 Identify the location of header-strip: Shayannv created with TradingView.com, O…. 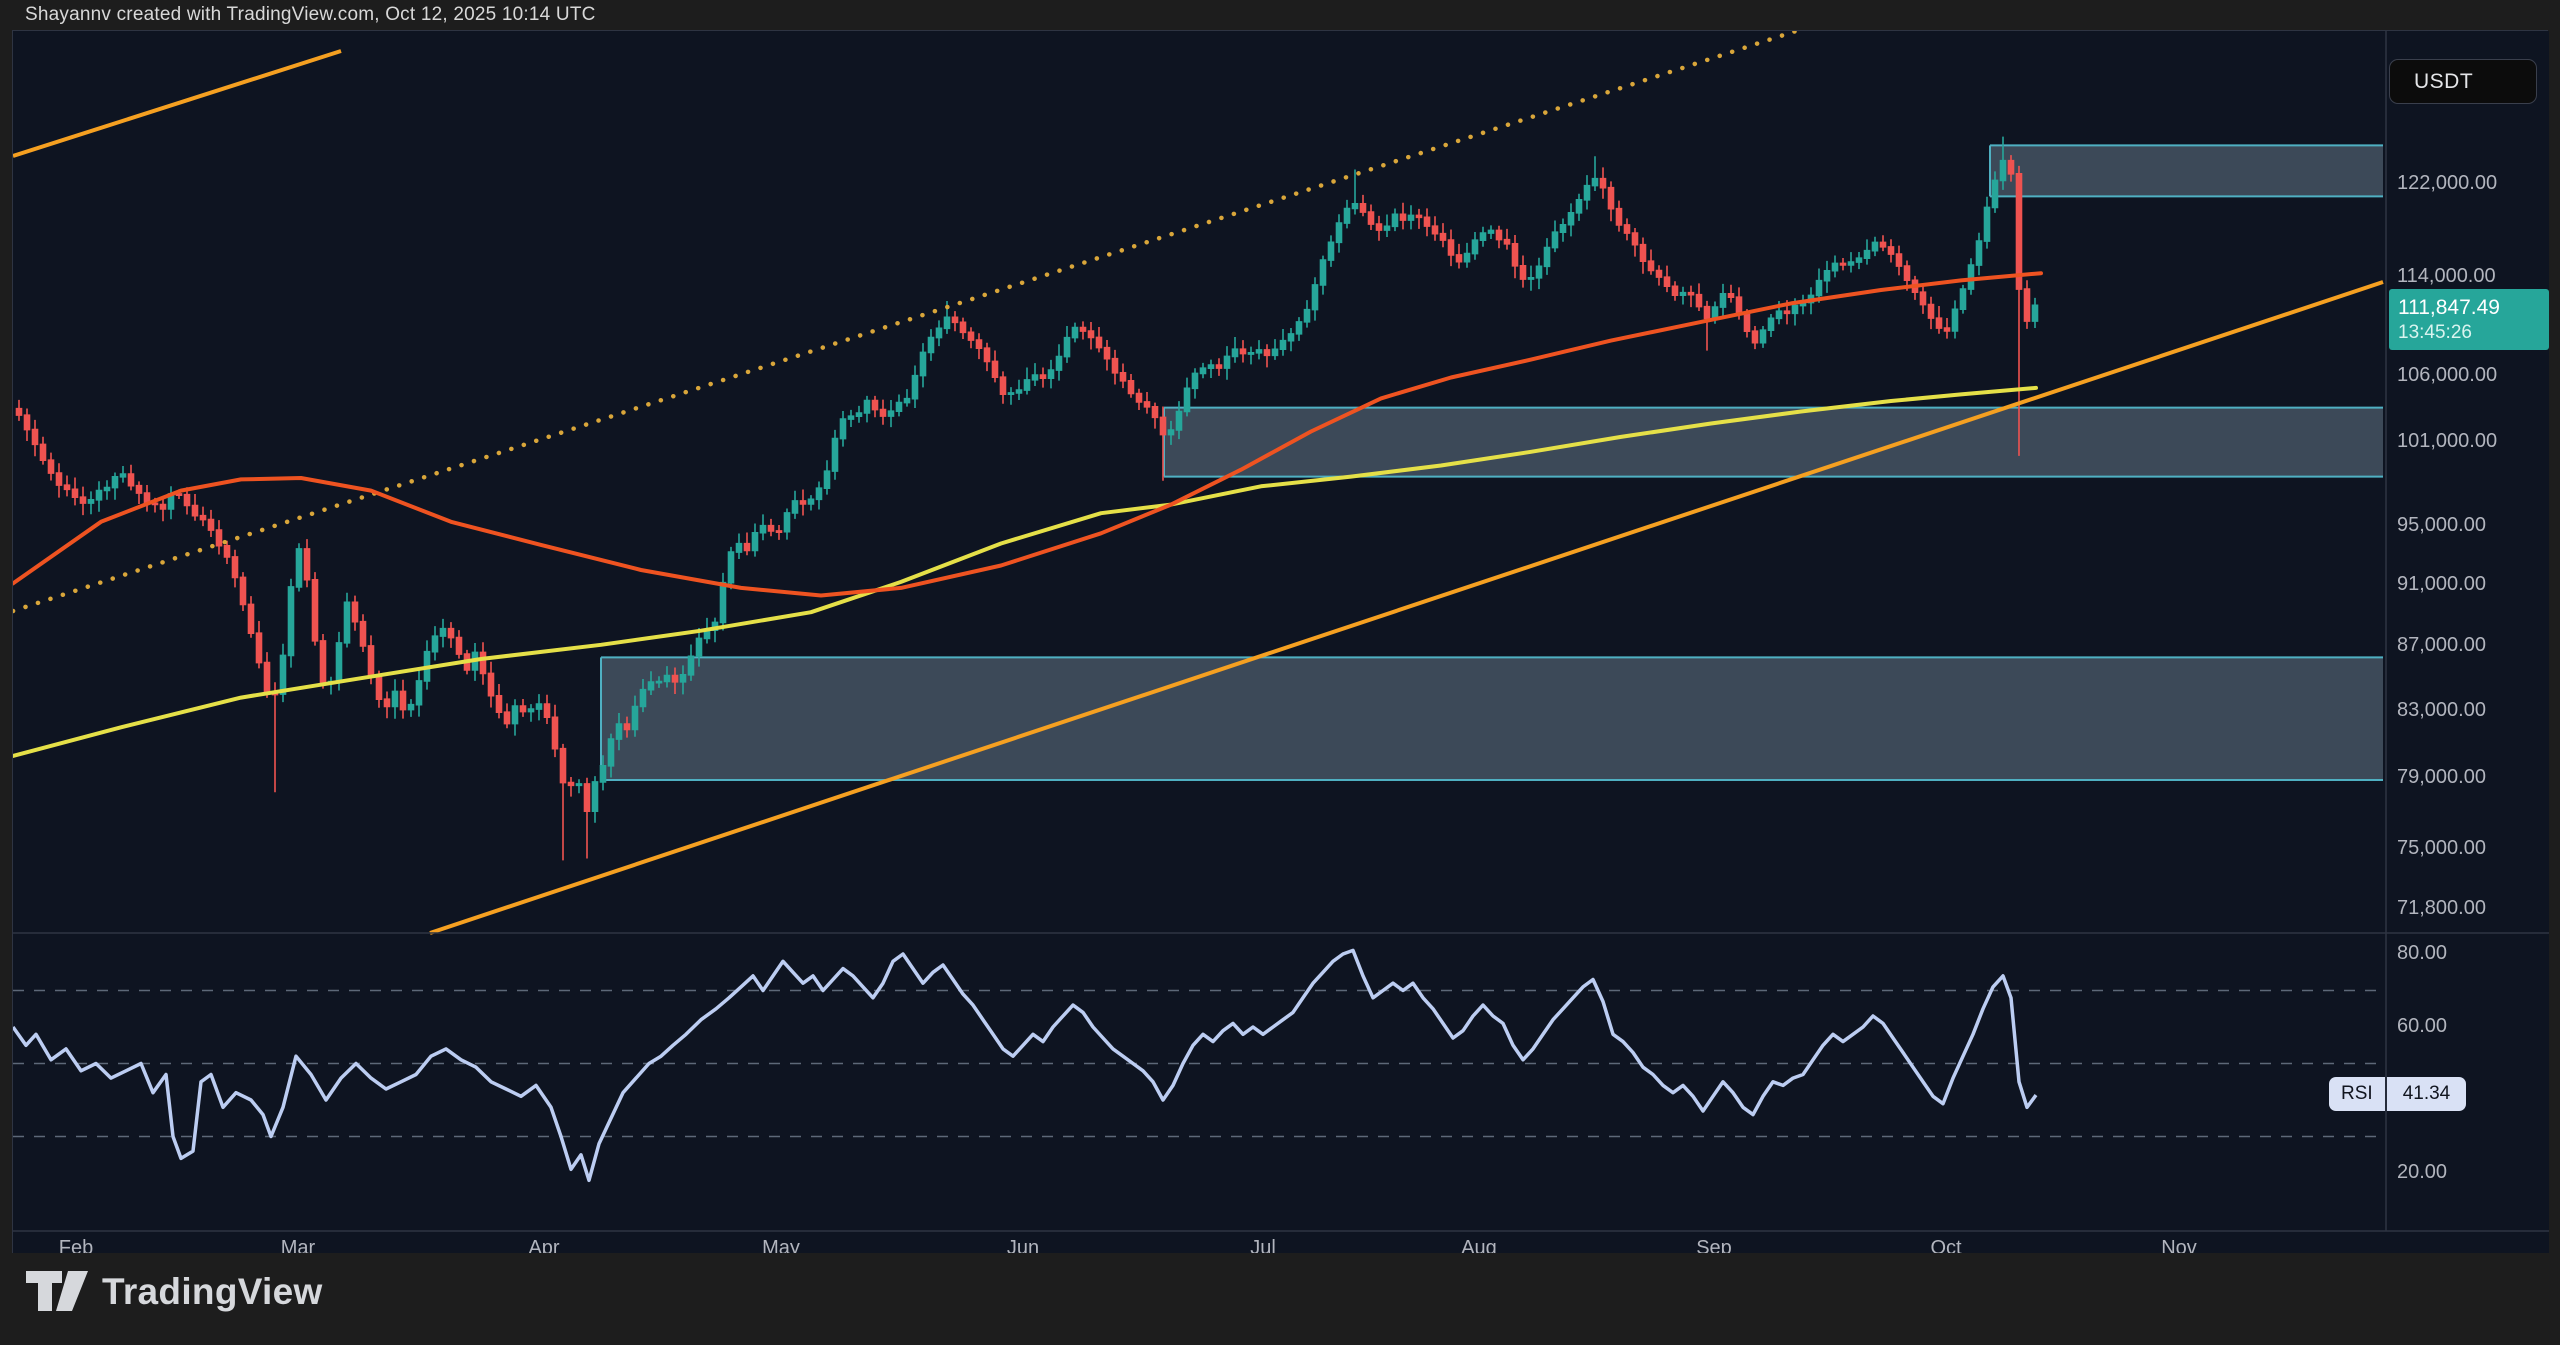
(1280, 15).